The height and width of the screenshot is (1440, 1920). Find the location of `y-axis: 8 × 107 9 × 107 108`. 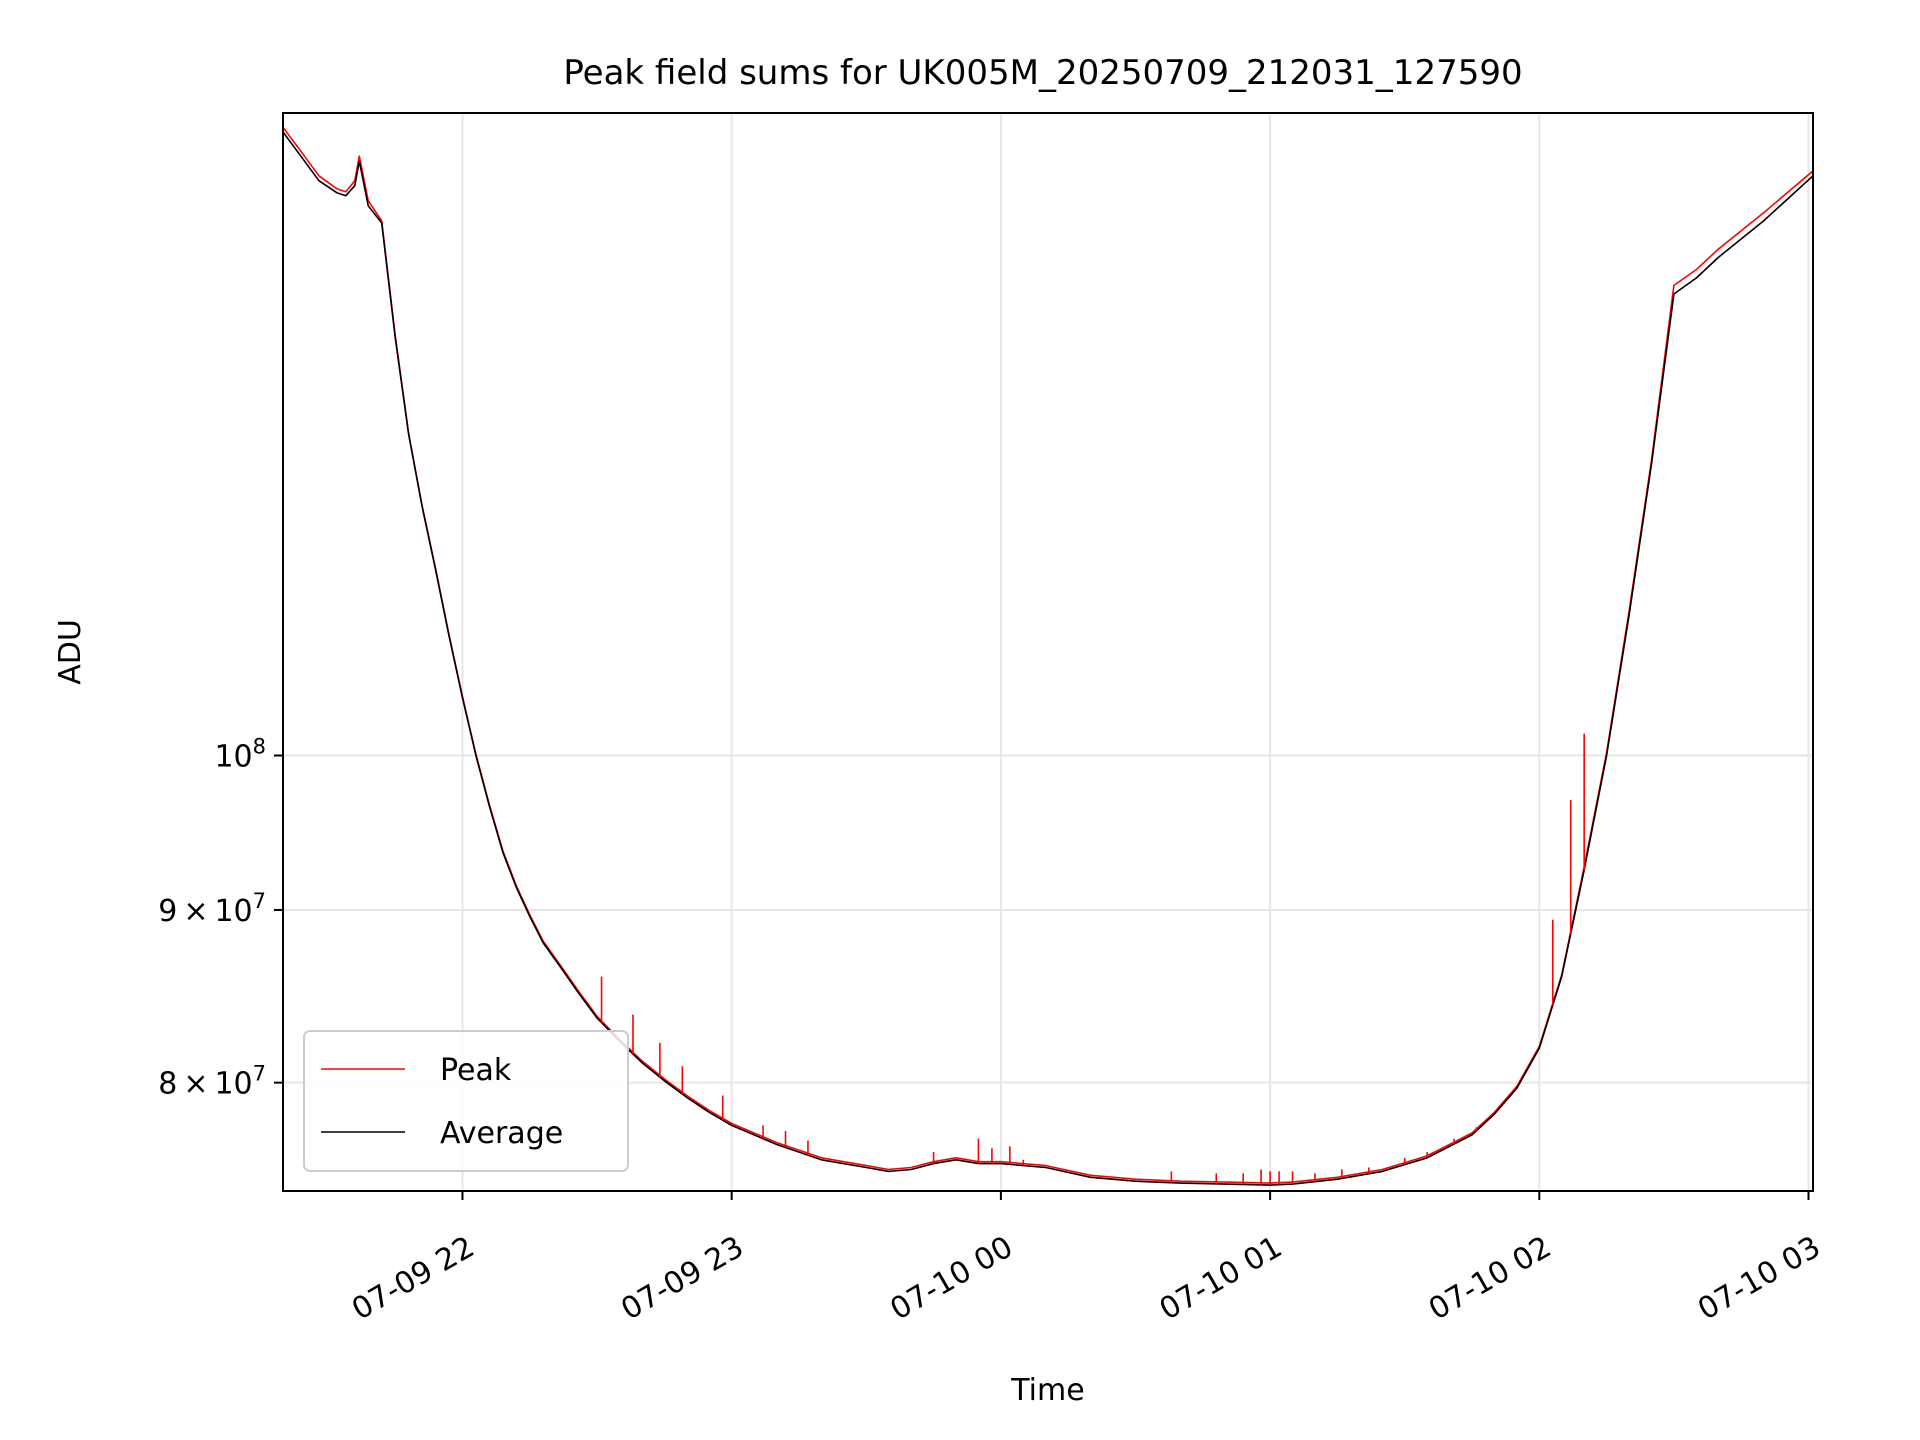

y-axis: 8 × 107 9 × 107 108 is located at coordinates (220, 918).